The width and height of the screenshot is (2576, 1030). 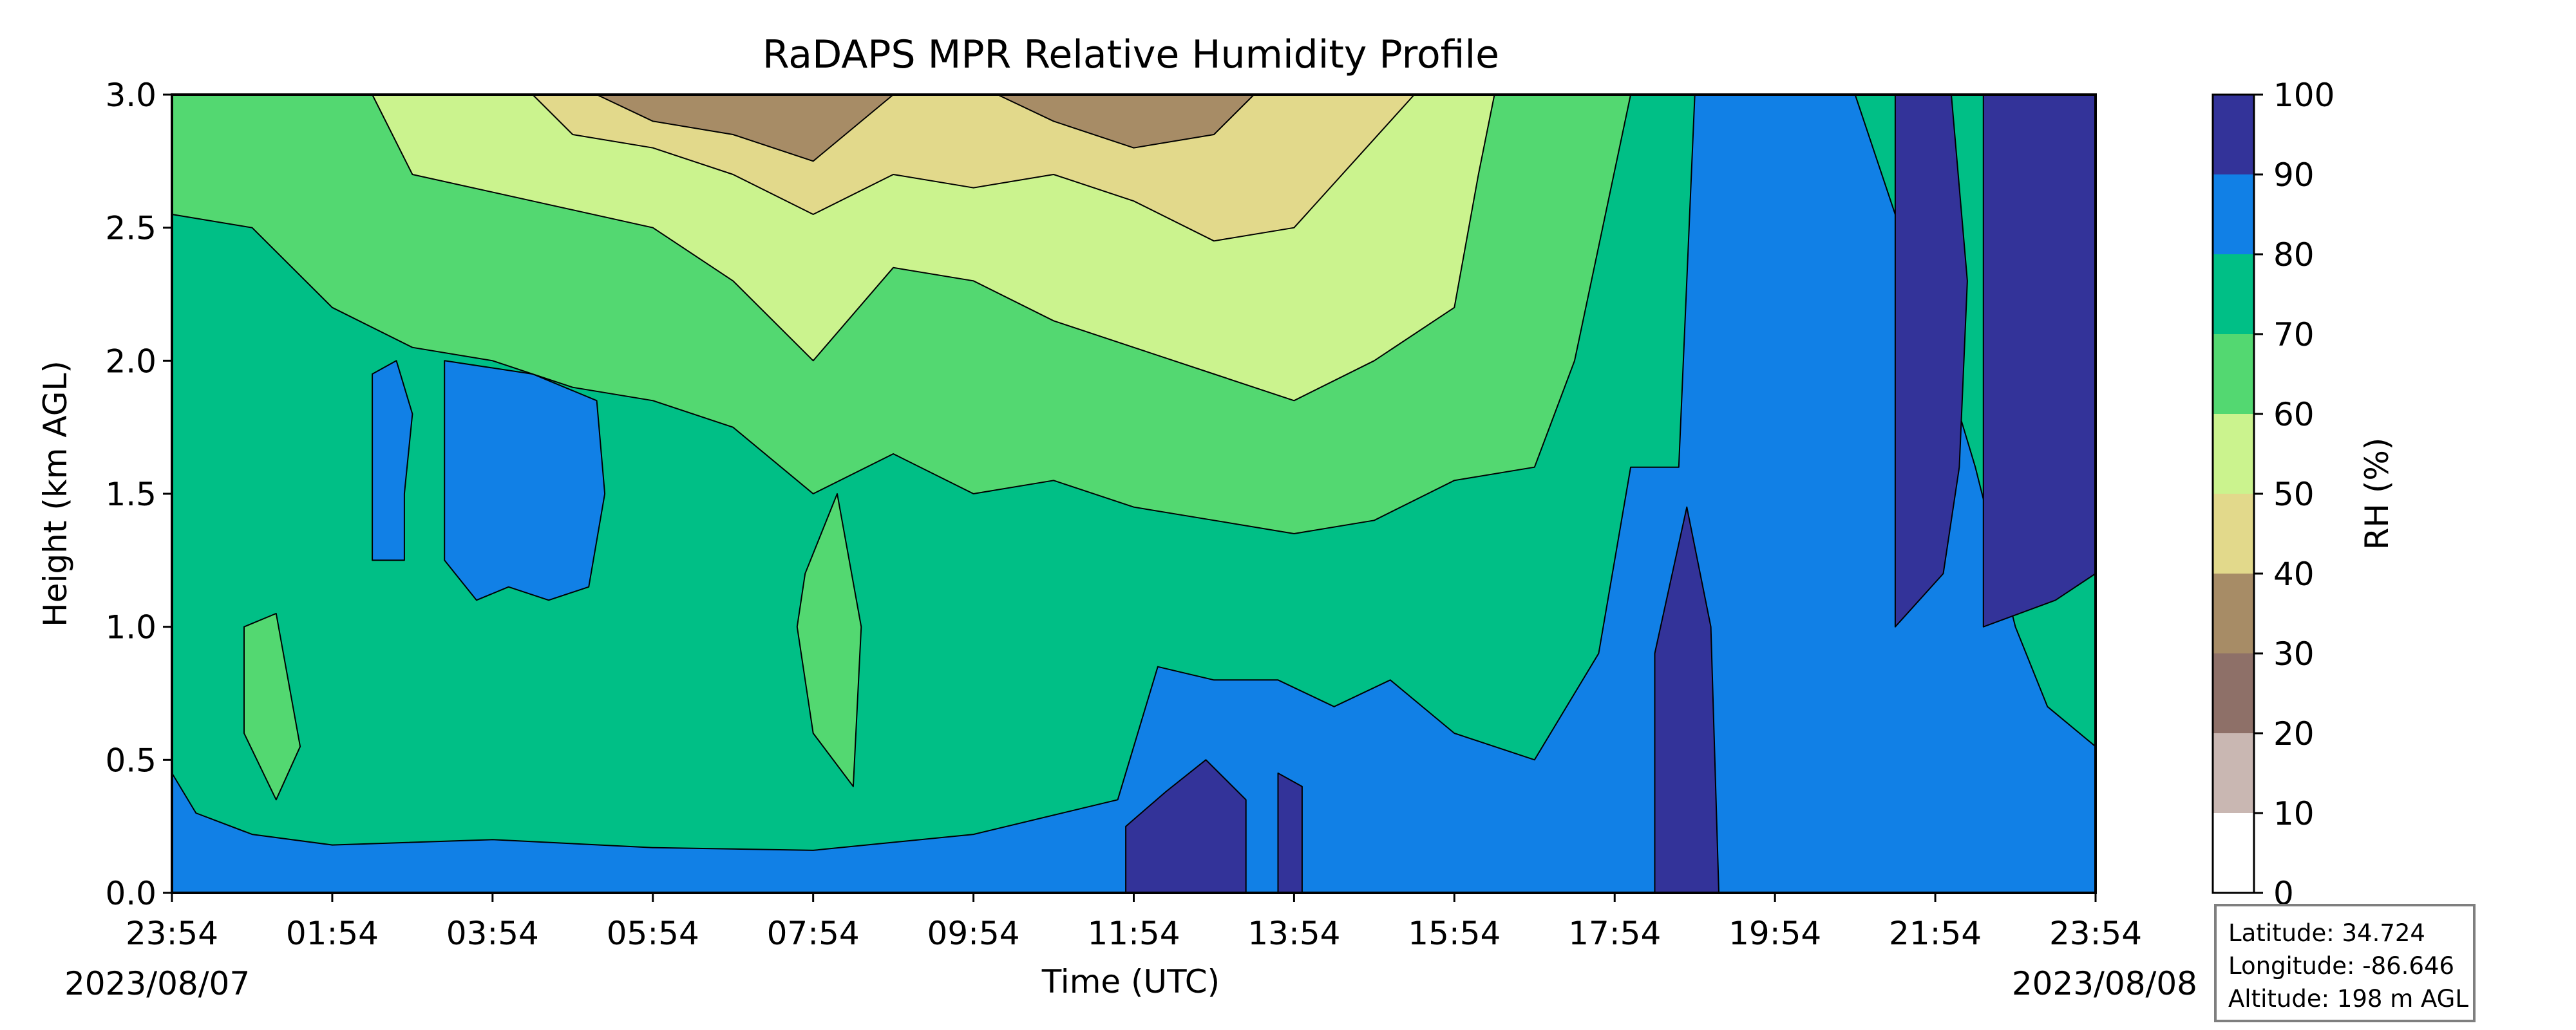 I want to click on y-tick-label: 1.0, so click(x=130, y=627).